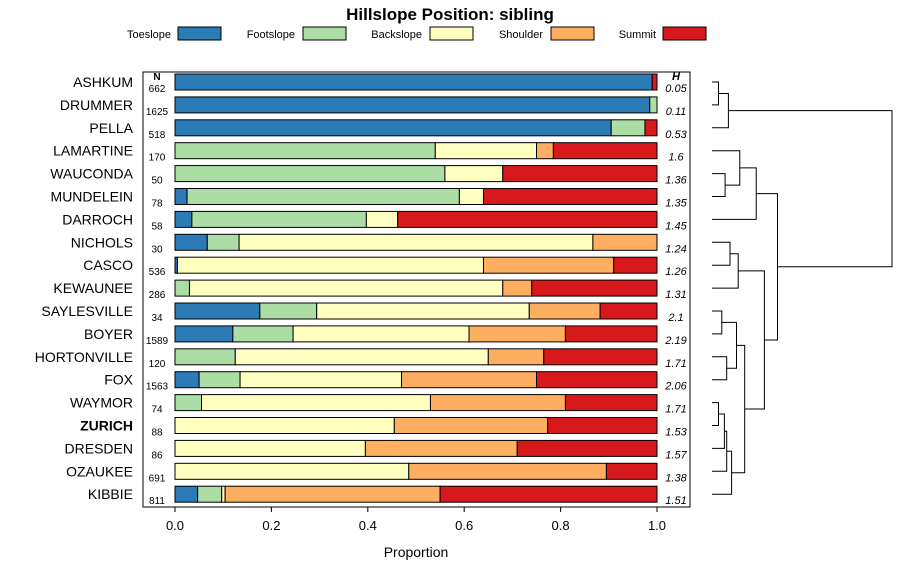 The width and height of the screenshot is (900, 580). What do you see at coordinates (182, 288) in the screenshot?
I see `bar-kewaunee-footslope` at bounding box center [182, 288].